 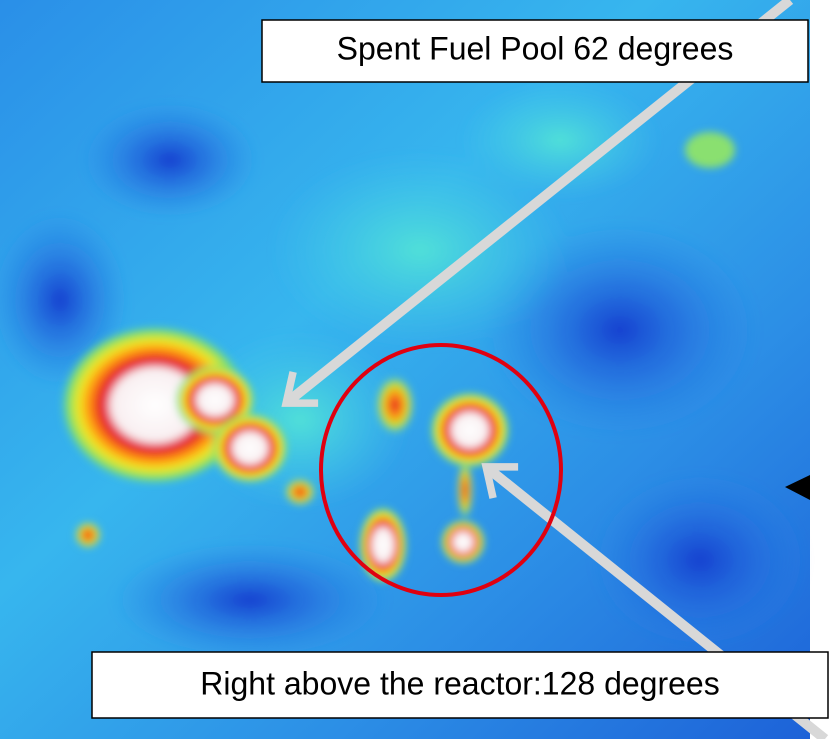 I want to click on highlight-circle, so click(x=441, y=470).